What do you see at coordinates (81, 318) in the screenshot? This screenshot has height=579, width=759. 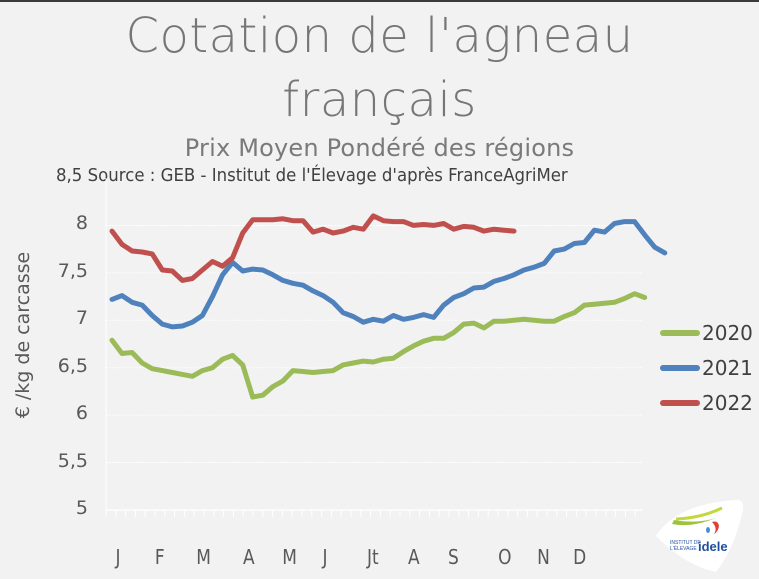 I see `y-tick-label: 7` at bounding box center [81, 318].